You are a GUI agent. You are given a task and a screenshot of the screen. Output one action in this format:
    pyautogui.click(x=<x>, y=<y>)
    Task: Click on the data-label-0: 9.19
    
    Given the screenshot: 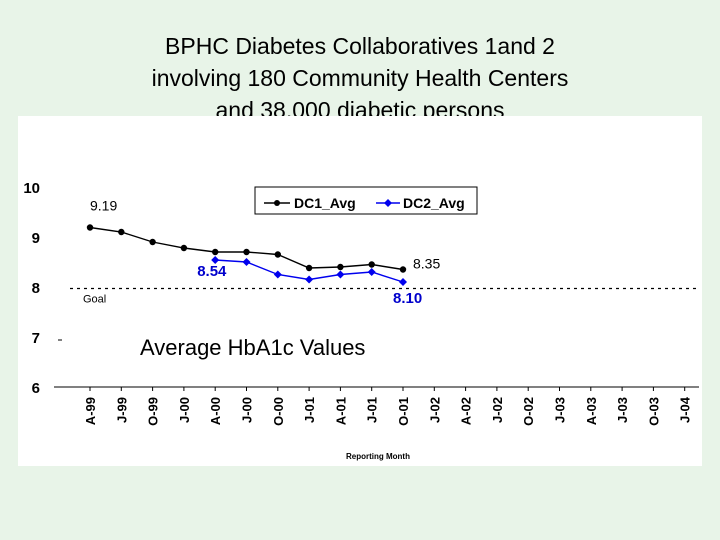 What is the action you would take?
    pyautogui.click(x=103, y=206)
    